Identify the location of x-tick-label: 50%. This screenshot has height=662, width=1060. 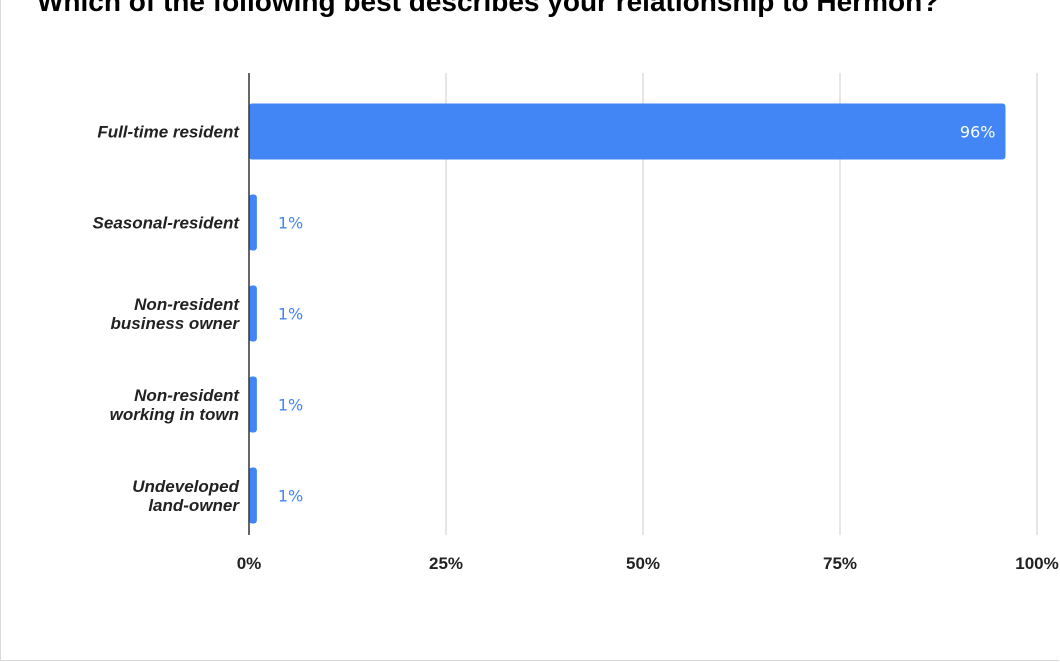
(643, 563).